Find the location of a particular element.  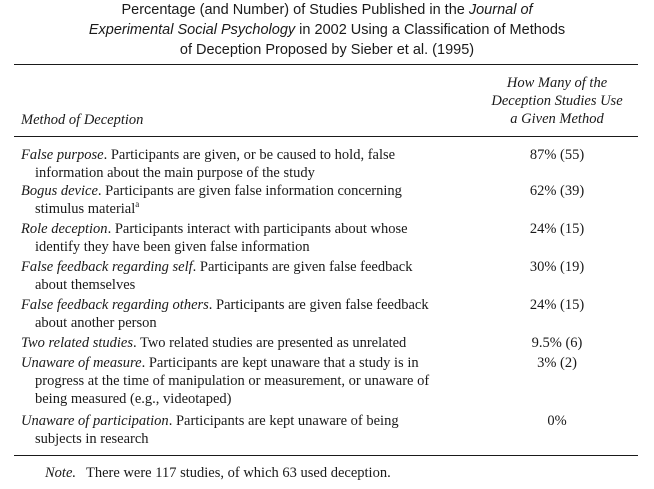

method-percentage: 30% (19) is located at coordinates (557, 267).